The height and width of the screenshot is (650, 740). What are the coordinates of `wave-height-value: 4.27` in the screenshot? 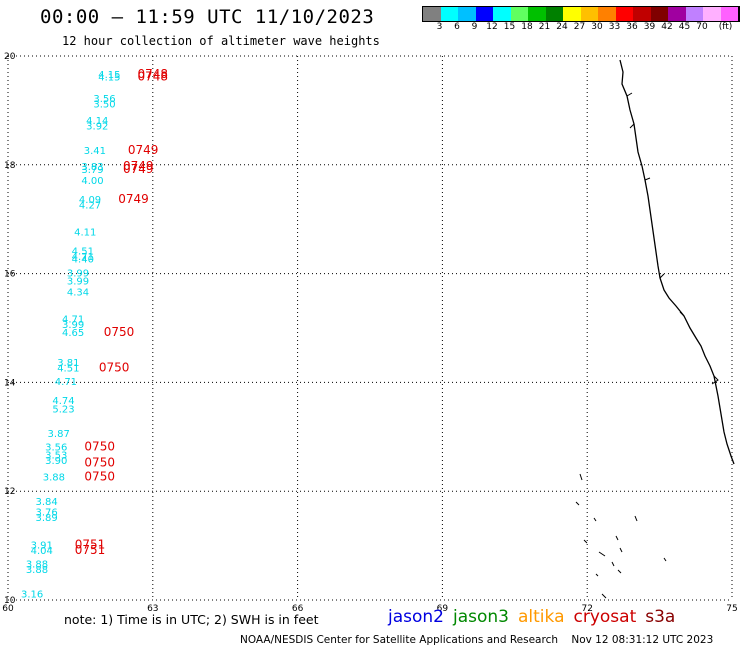 It's located at (90, 205).